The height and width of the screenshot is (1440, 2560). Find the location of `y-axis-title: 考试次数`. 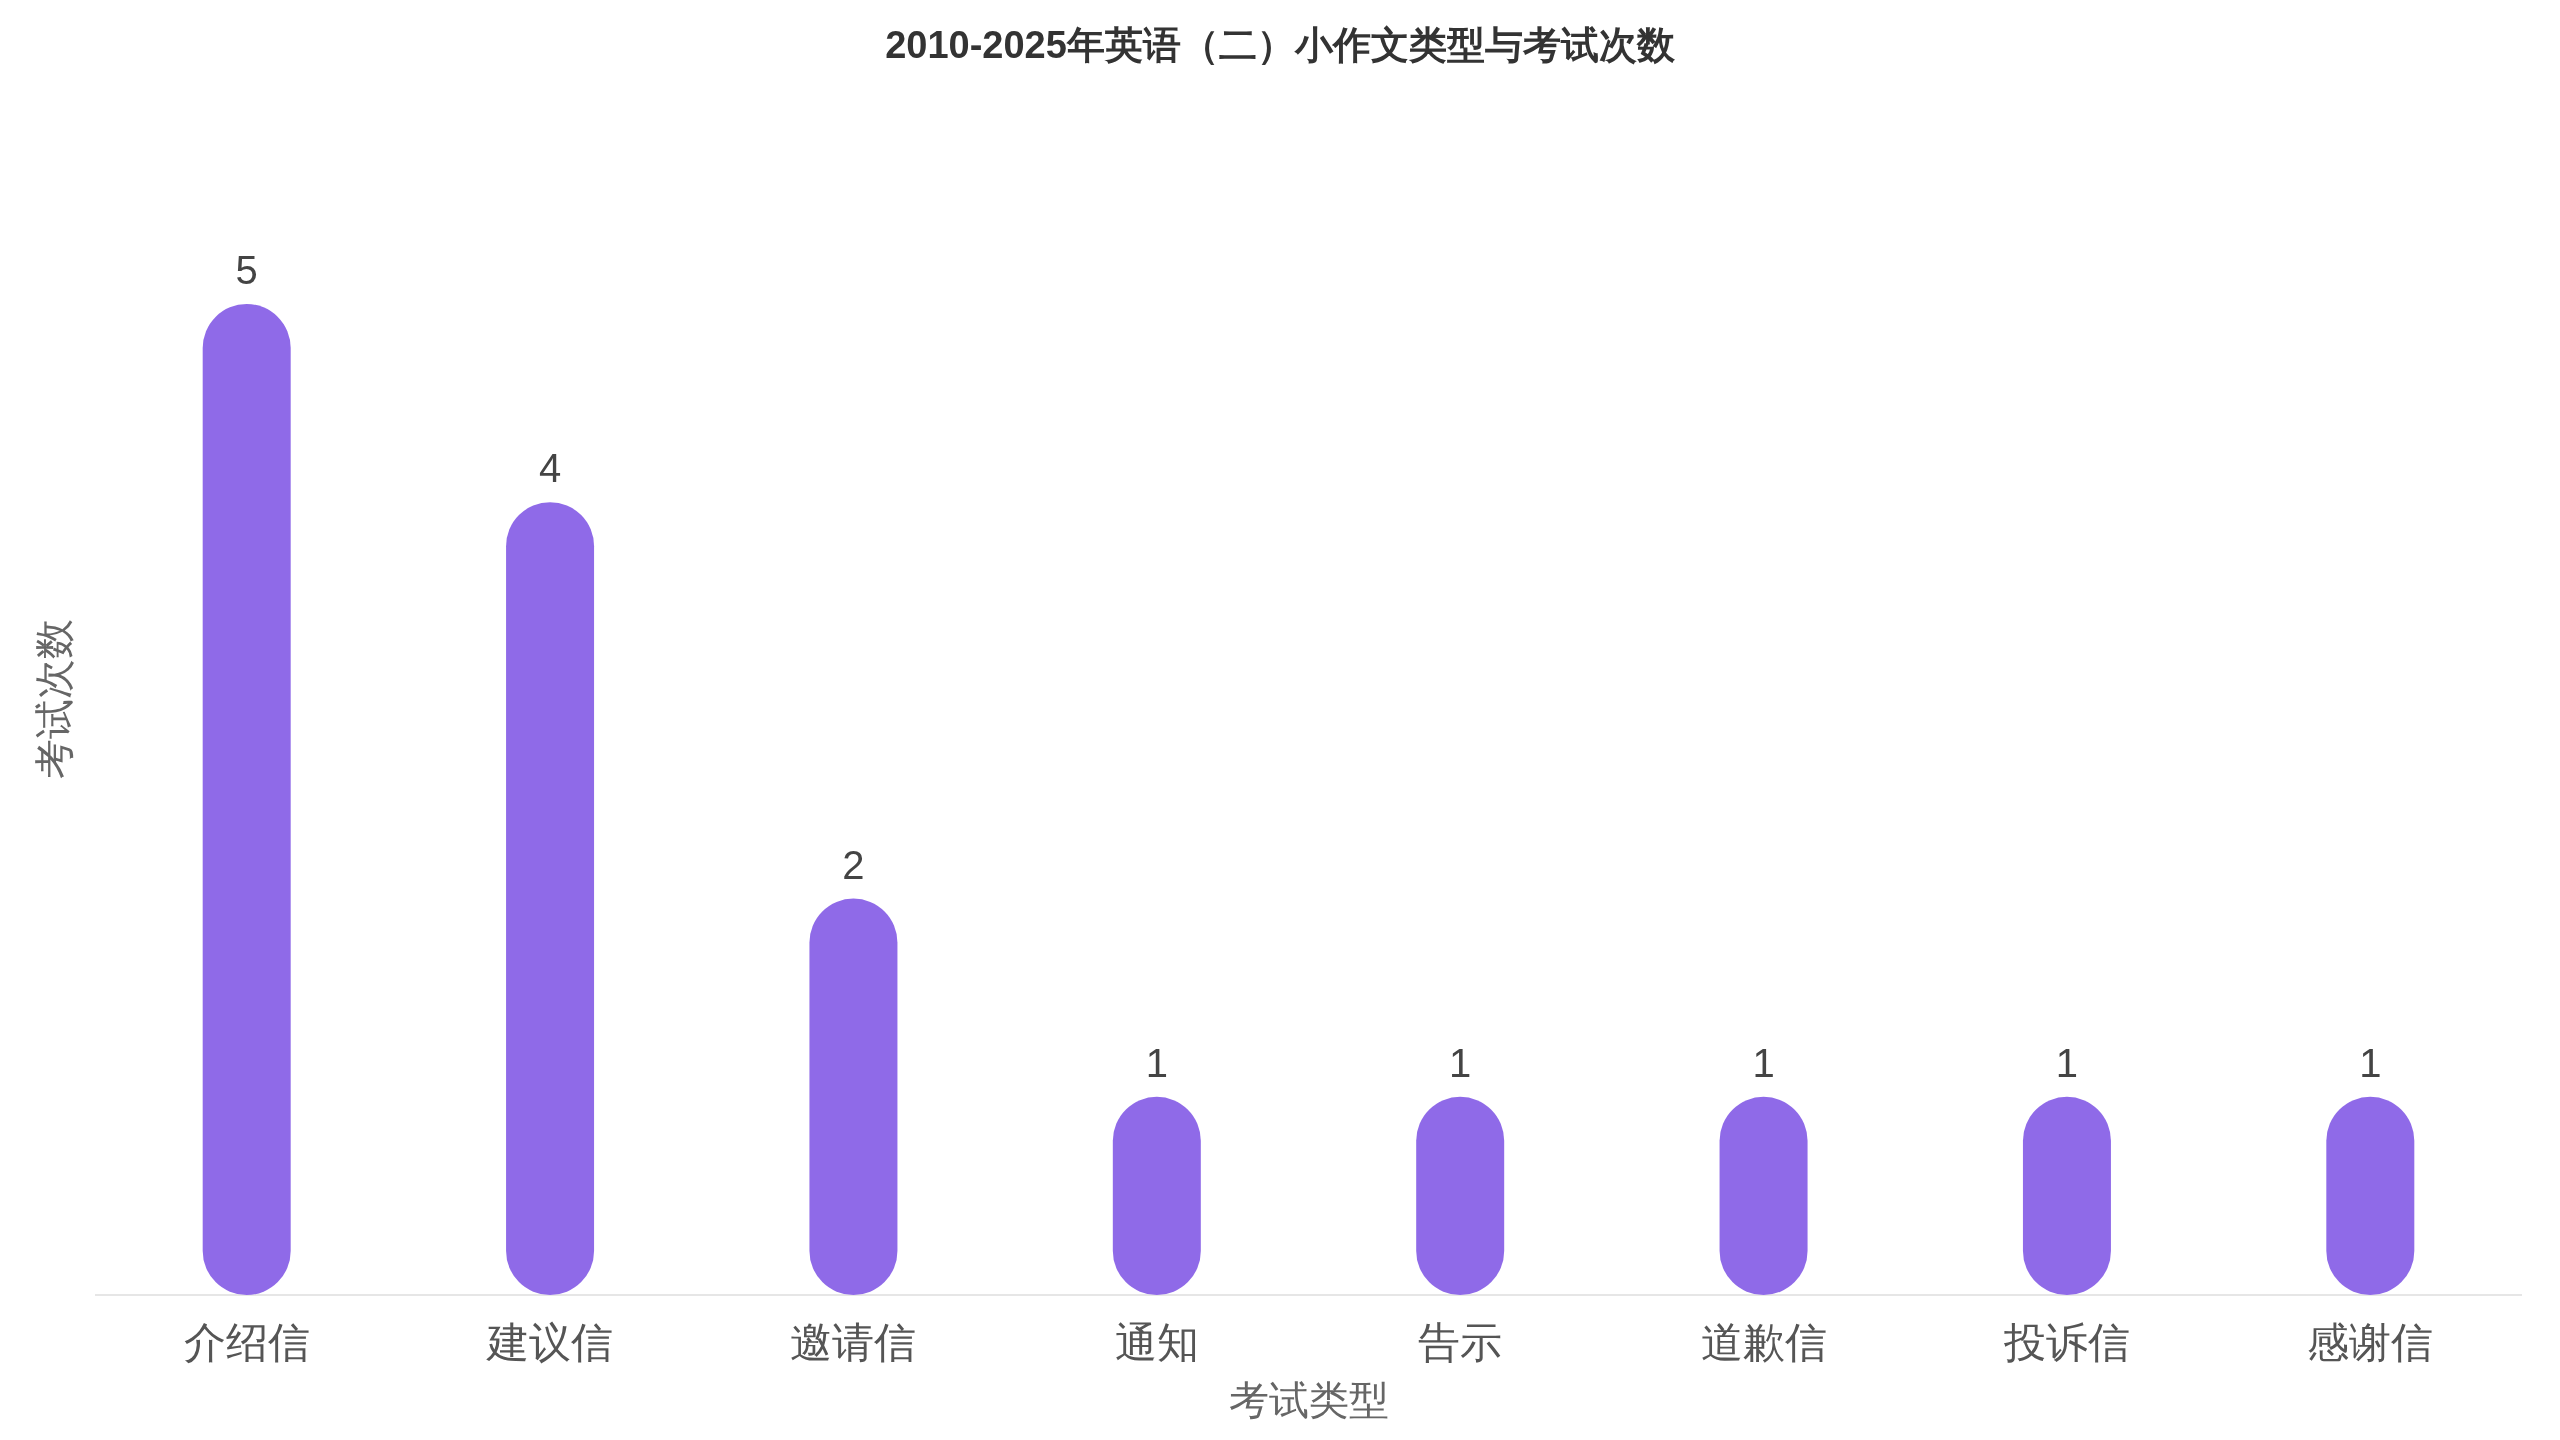

y-axis-title: 考试次数 is located at coordinates (53, 699).